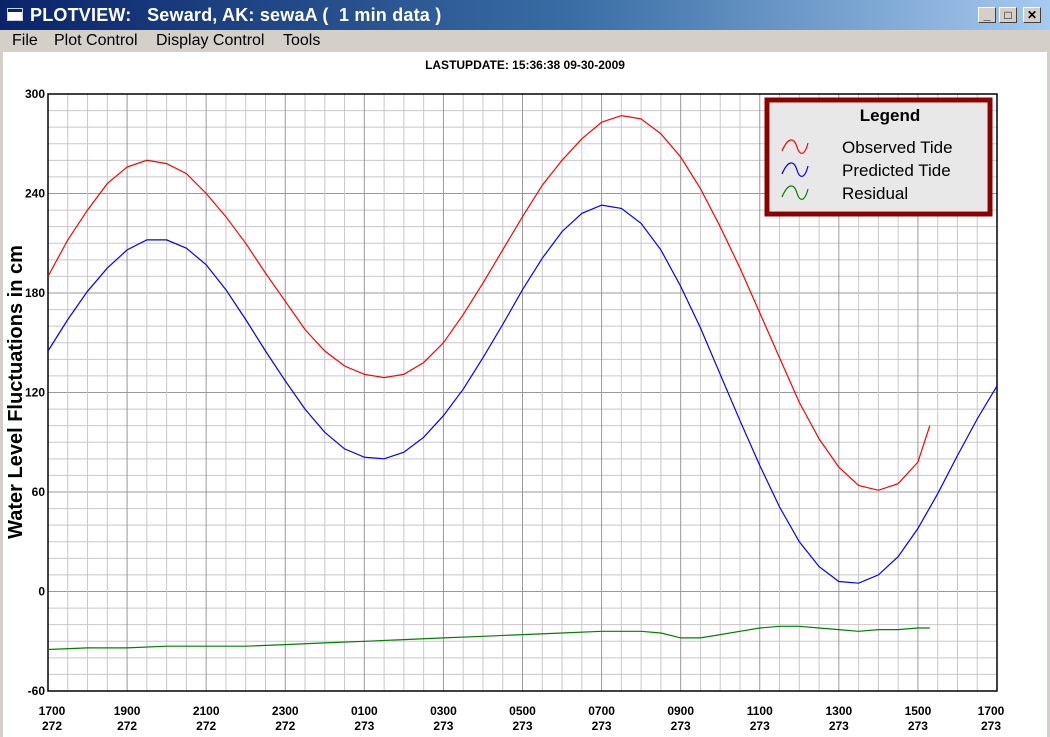  I want to click on x-tick-time-label: 1500, so click(918, 711).